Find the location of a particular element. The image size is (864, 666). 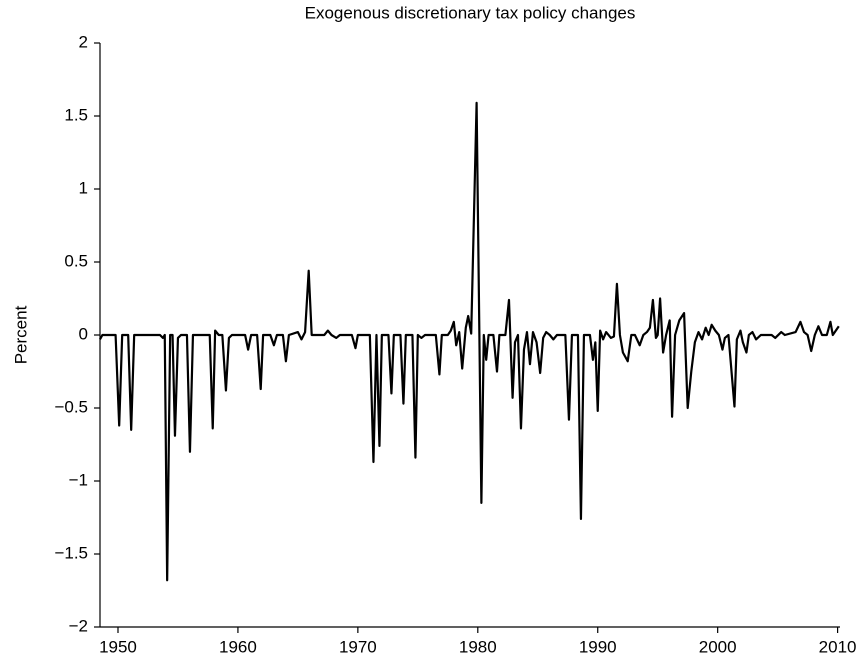

y-axis-label: Percent is located at coordinates (20, 334).